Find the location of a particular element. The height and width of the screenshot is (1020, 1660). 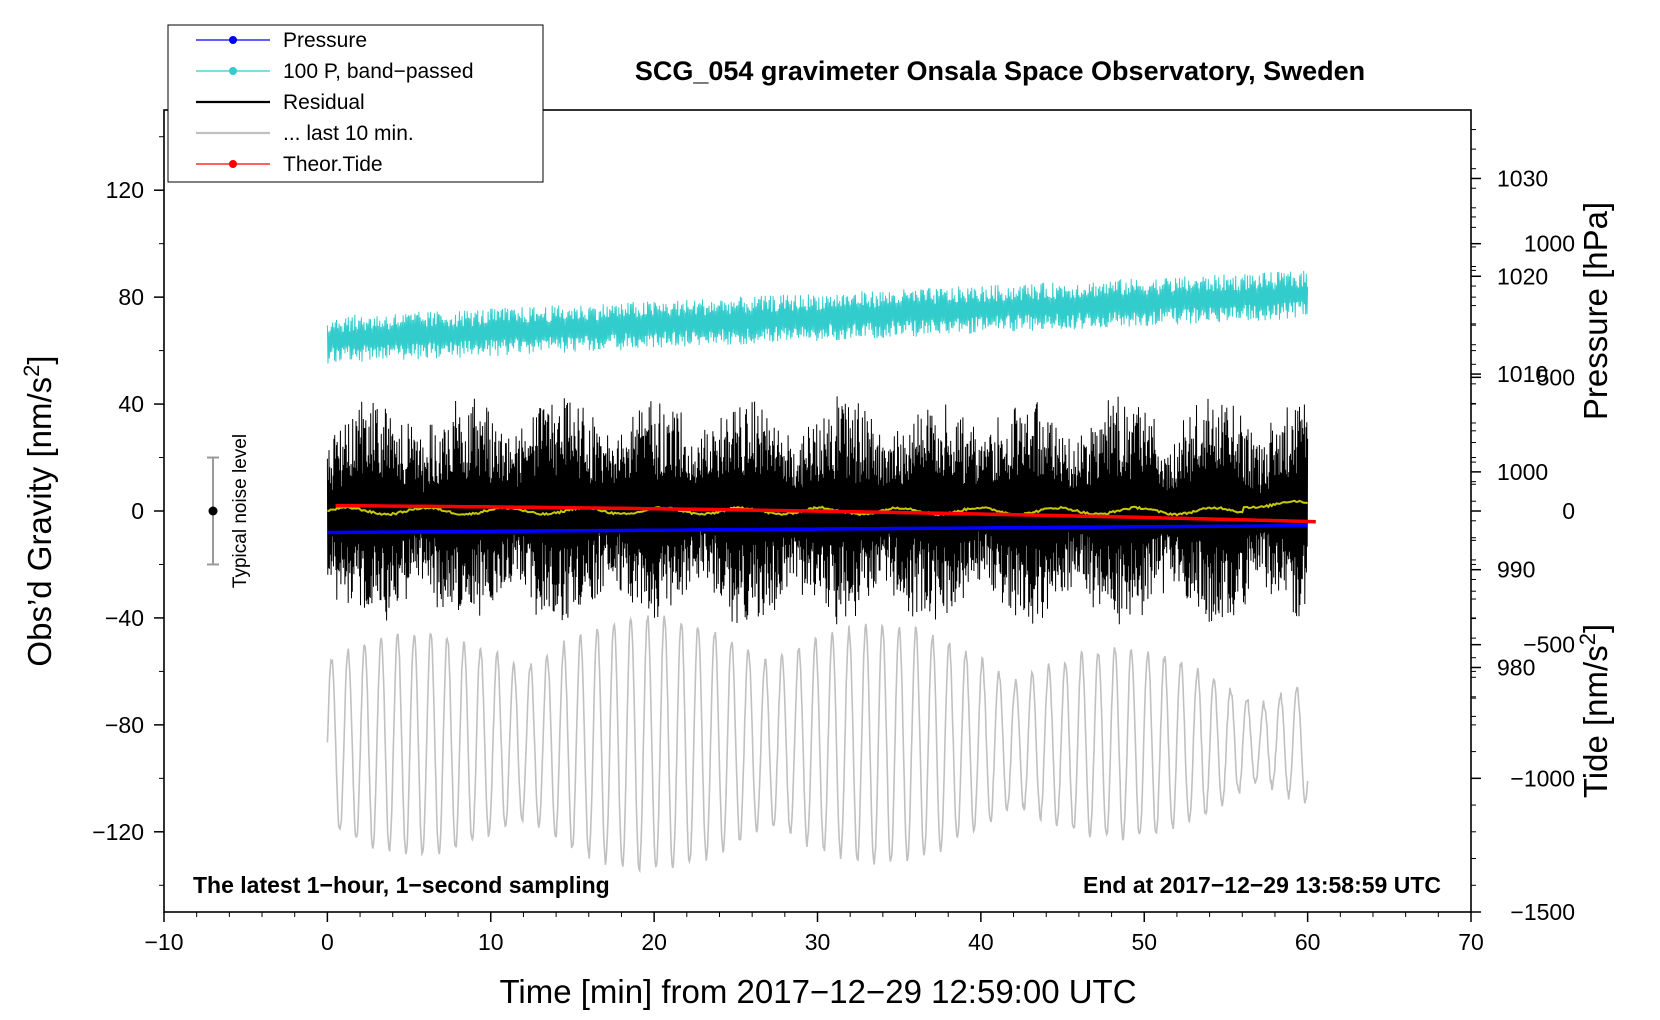

tide-tick-label: 500 is located at coordinates (1556, 377).